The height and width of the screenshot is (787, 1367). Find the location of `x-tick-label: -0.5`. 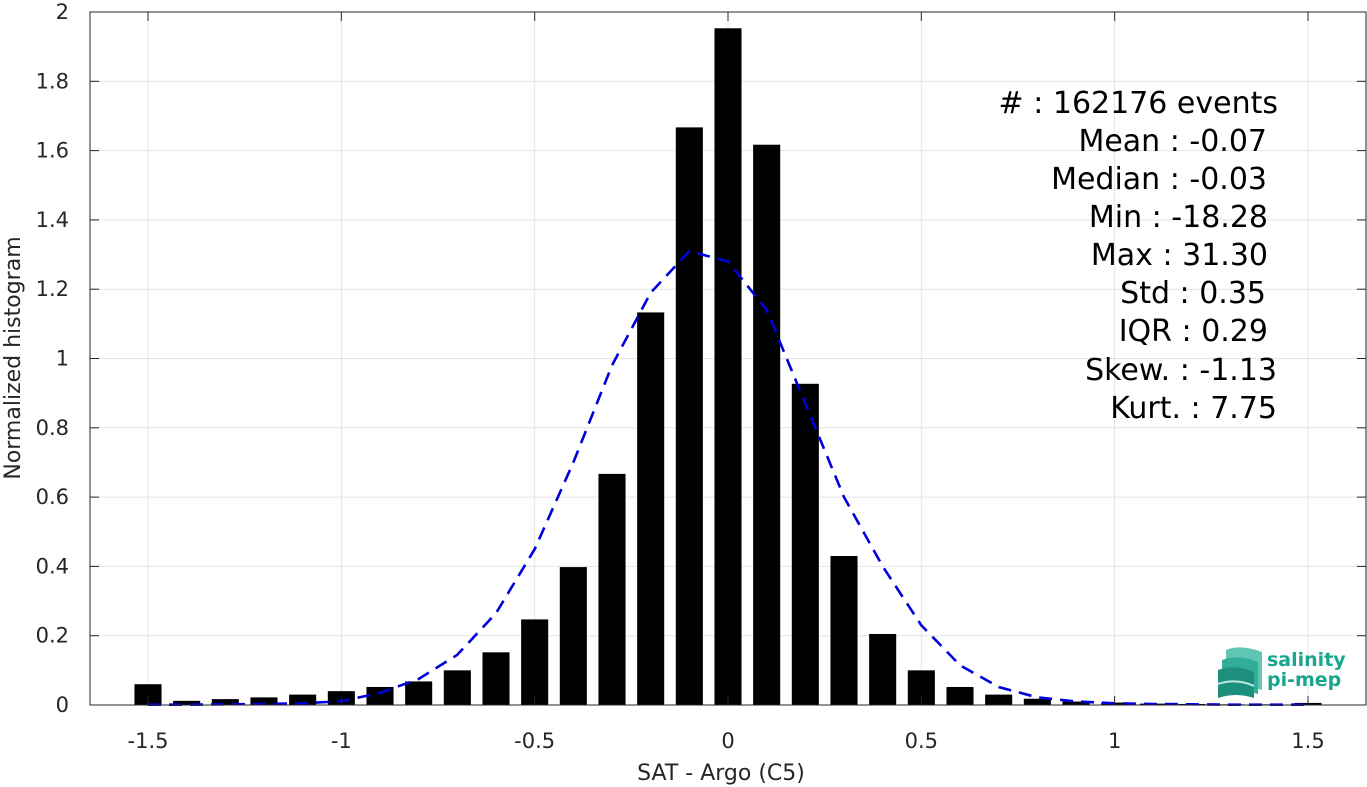

x-tick-label: -0.5 is located at coordinates (534, 741).